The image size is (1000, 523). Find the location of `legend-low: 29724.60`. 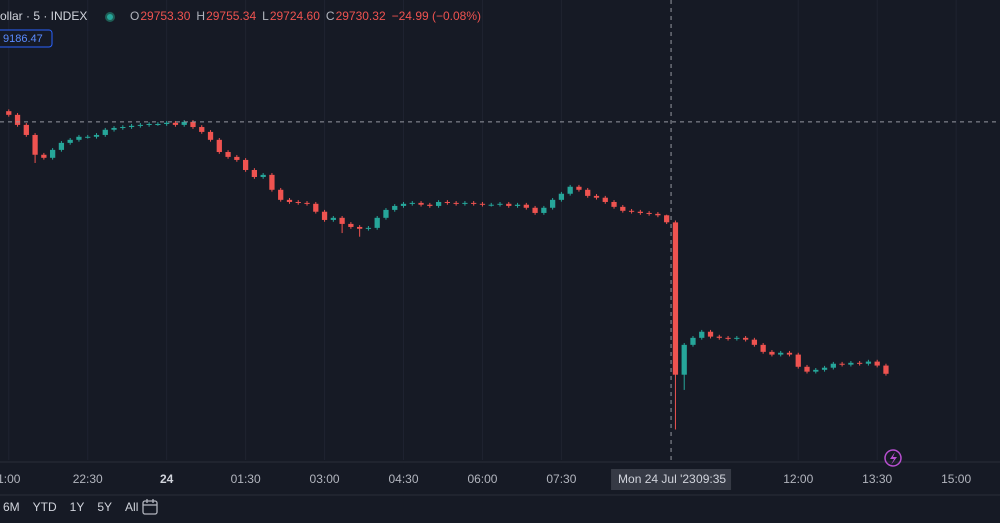

legend-low: 29724.60 is located at coordinates (295, 16).